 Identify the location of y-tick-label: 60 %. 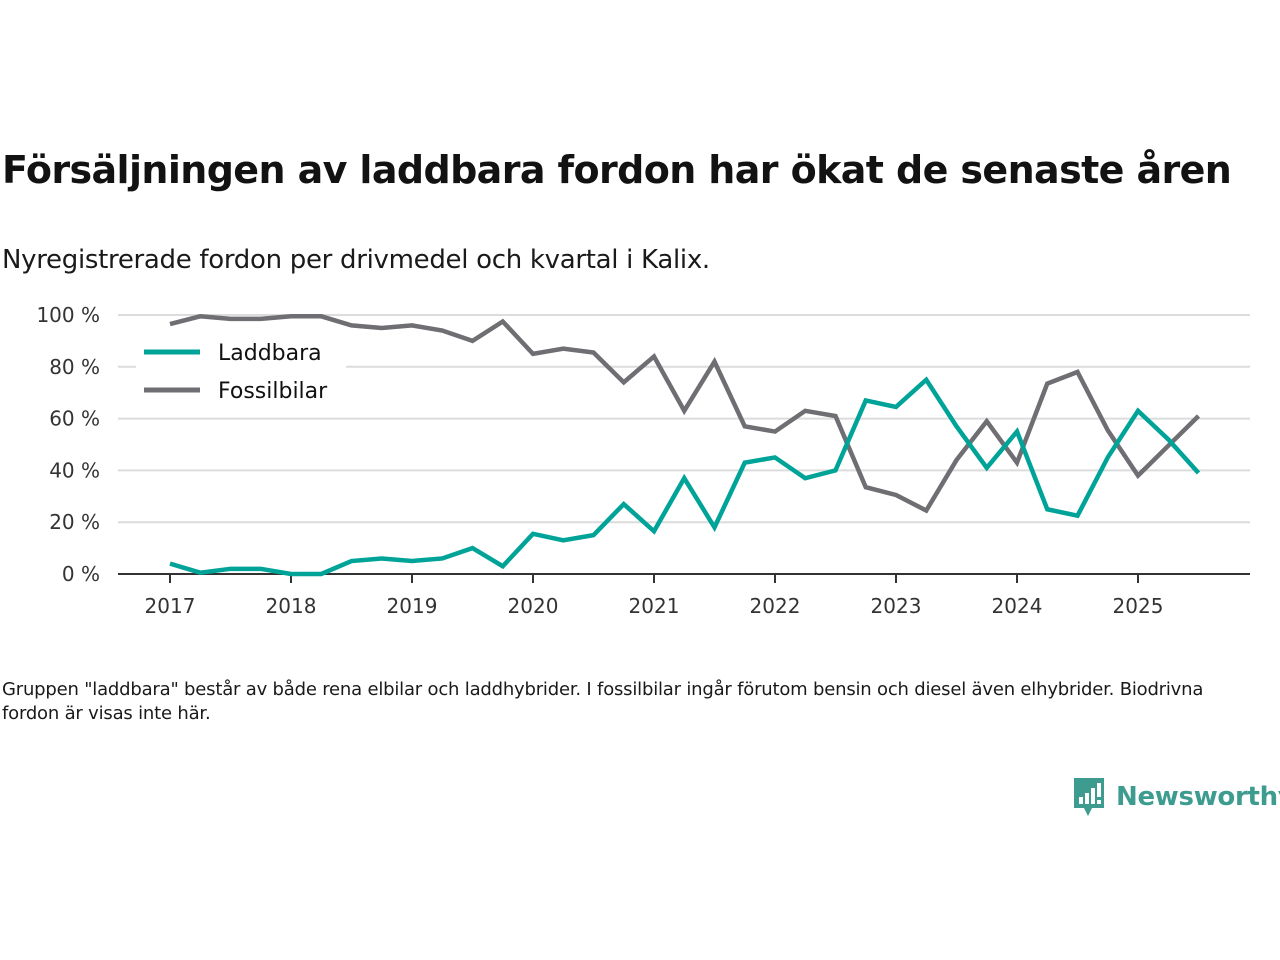
(74, 419).